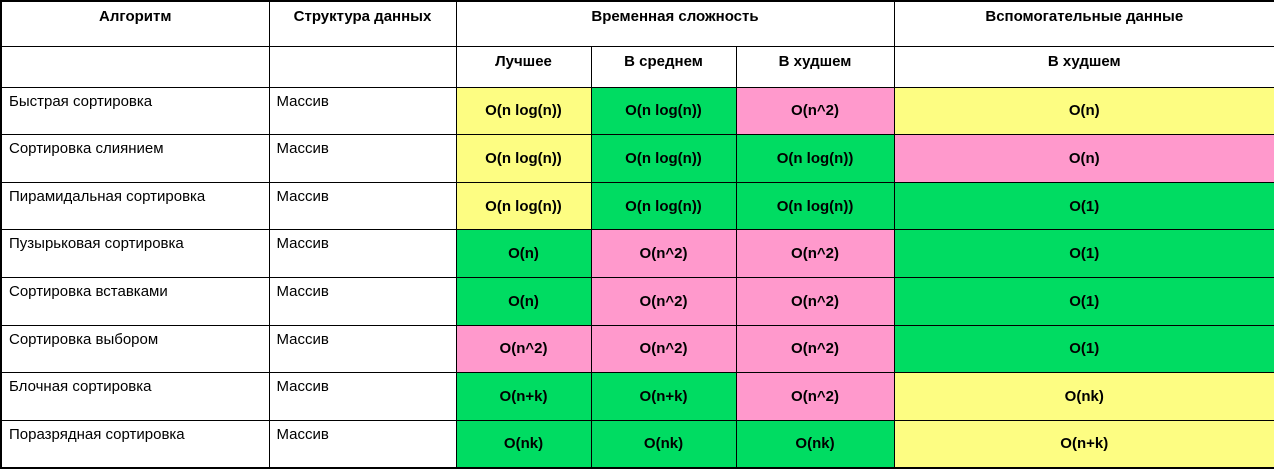  Describe the element at coordinates (362, 23) in the screenshot. I see `header-data-structure: Структура данных` at that location.